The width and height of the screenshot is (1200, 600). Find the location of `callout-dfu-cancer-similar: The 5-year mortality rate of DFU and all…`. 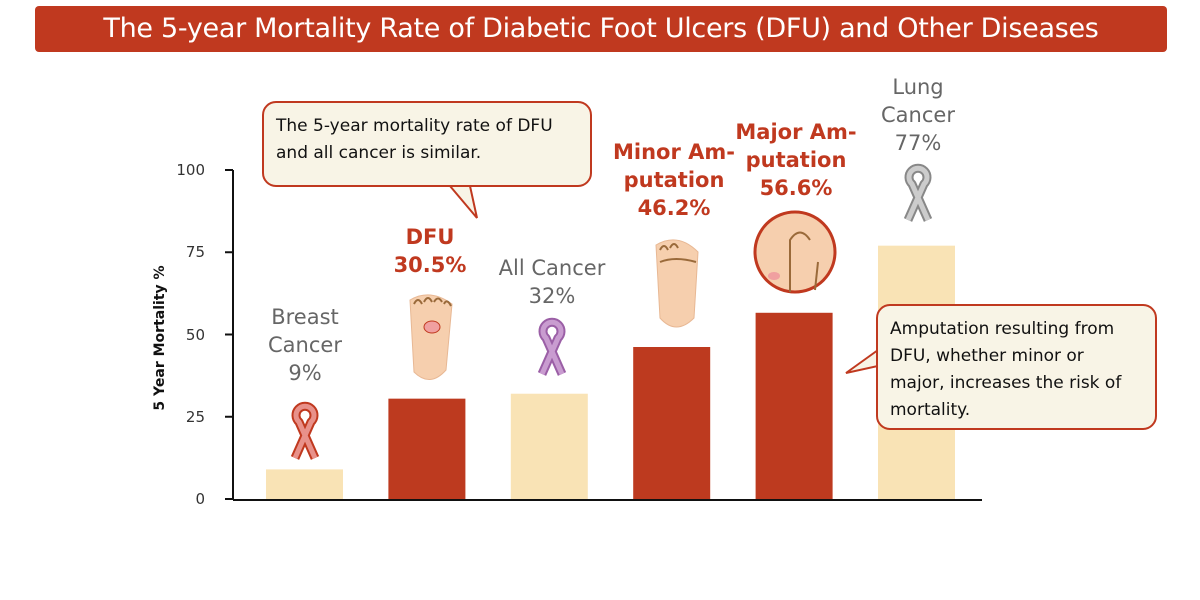

callout-dfu-cancer-similar: The 5-year mortality rate of DFU and all… is located at coordinates (427, 144).